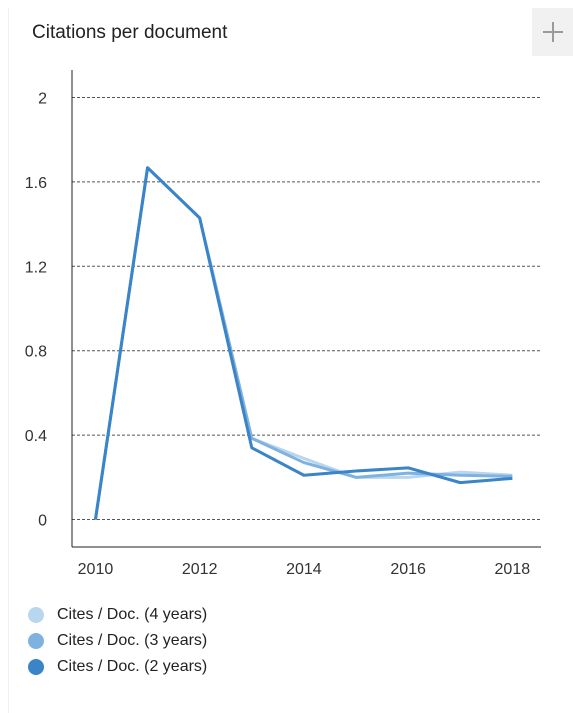 This screenshot has height=713, width=573. I want to click on legend-label: Cites / Doc. (2 years), so click(132, 666).